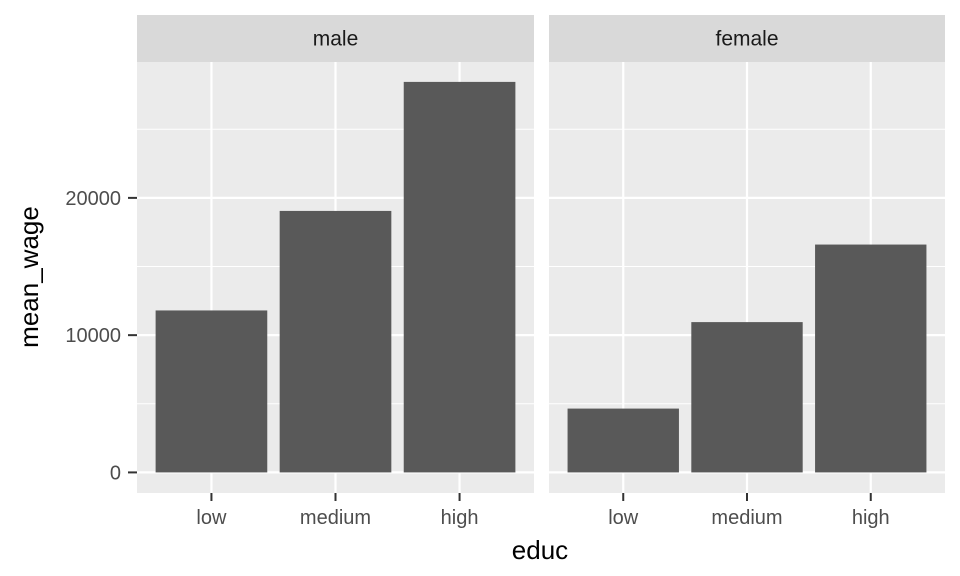 Image resolution: width=960 pixels, height=576 pixels. What do you see at coordinates (459, 277) in the screenshot?
I see `bar-male-high` at bounding box center [459, 277].